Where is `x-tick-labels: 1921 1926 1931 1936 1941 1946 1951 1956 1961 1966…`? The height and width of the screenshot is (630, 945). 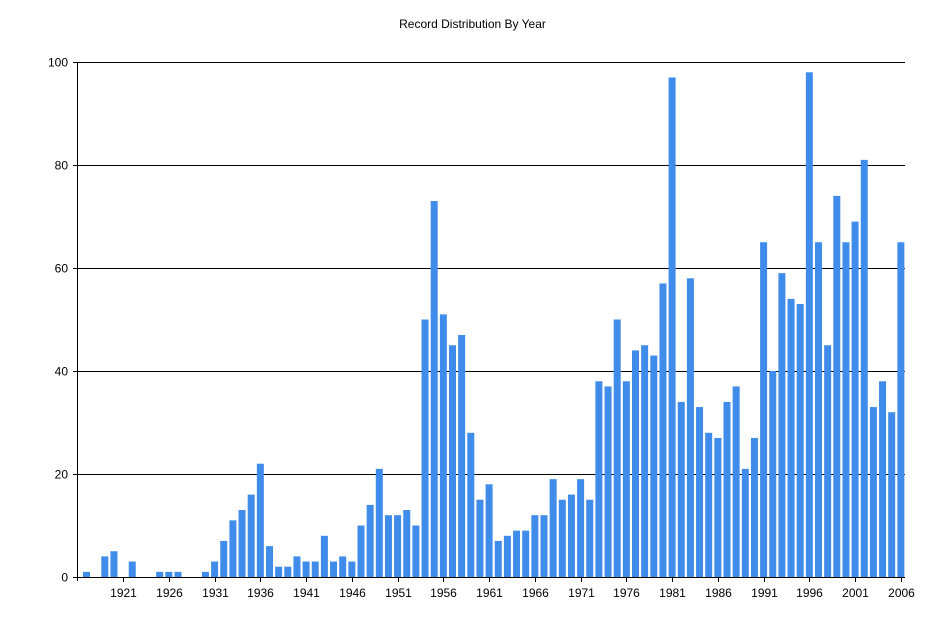 x-tick-labels: 1921 1926 1931 1936 1941 1946 1951 1956 1961 1966… is located at coordinates (512, 593).